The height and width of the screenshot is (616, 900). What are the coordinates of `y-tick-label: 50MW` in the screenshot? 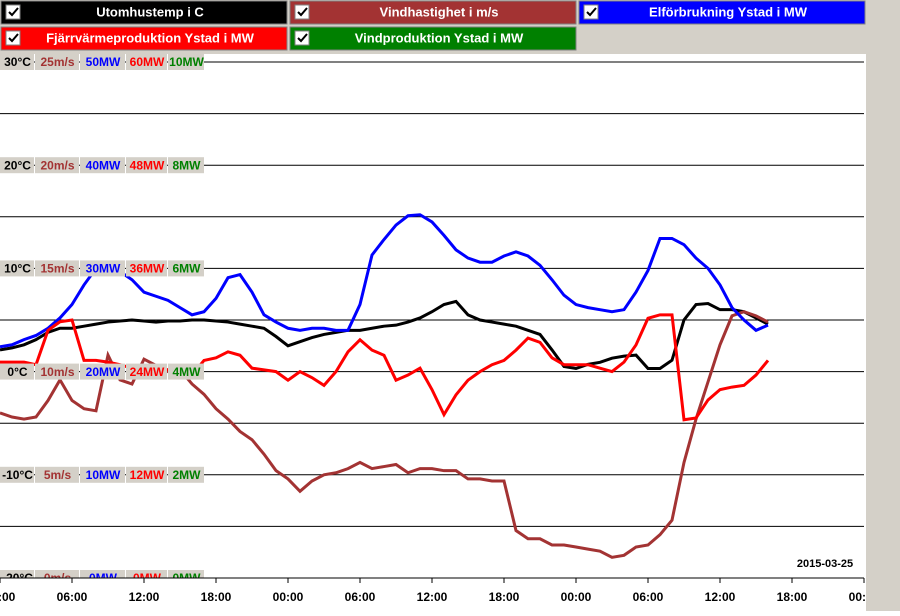 It's located at (103, 62).